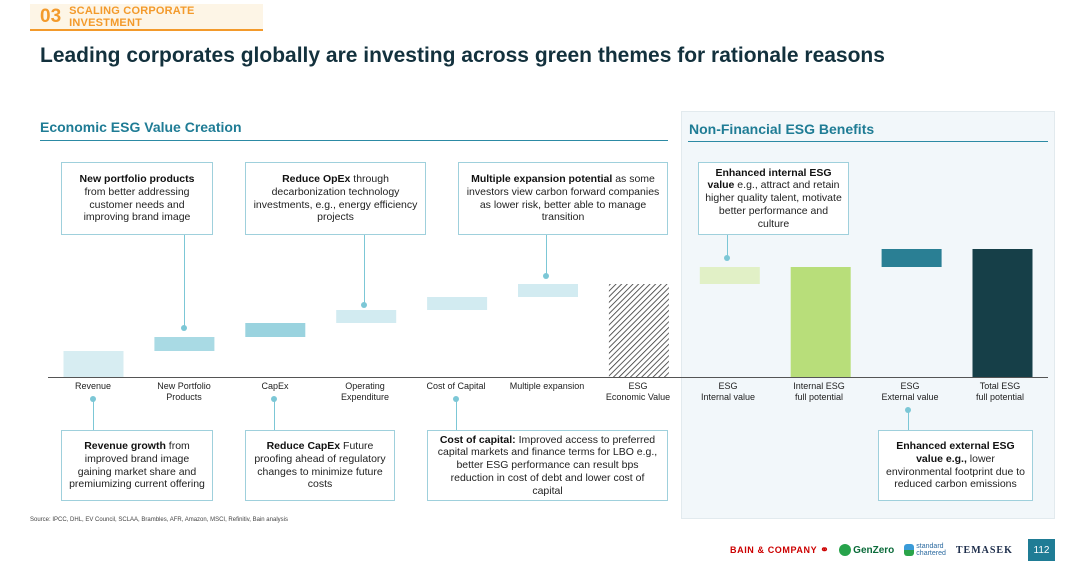 The height and width of the screenshot is (564, 1080). What do you see at coordinates (1002, 313) in the screenshot?
I see `bar-total-esg-full-potential` at bounding box center [1002, 313].